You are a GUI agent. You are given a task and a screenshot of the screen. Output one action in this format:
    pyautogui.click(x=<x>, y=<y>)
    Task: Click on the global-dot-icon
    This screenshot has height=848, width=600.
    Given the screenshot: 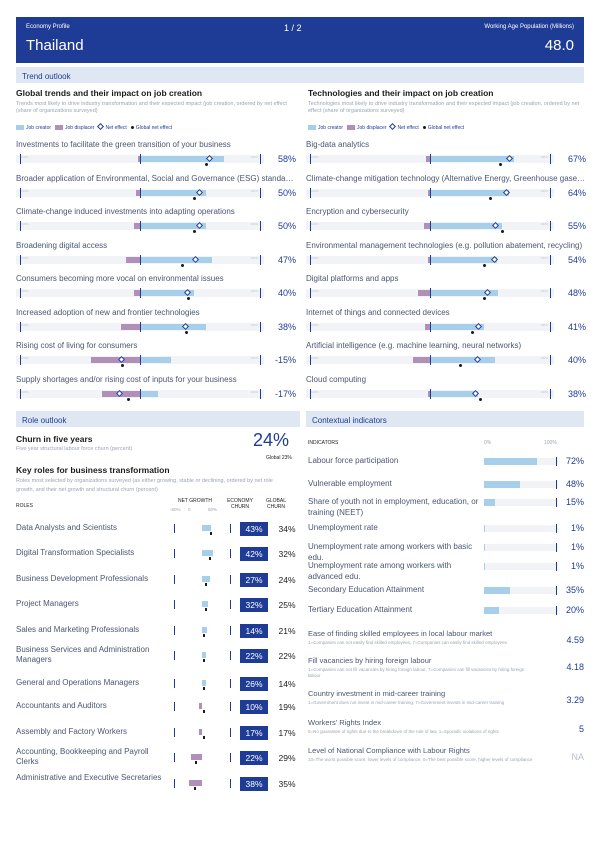 What is the action you would take?
    pyautogui.click(x=132, y=127)
    